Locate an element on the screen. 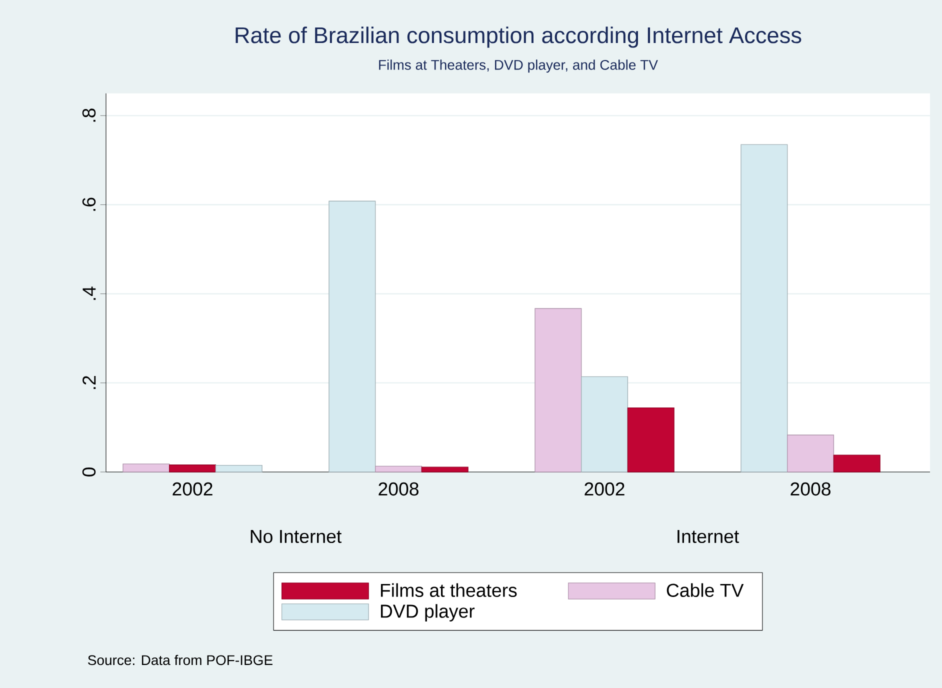  y-tick-label: .6 is located at coordinates (89, 204).